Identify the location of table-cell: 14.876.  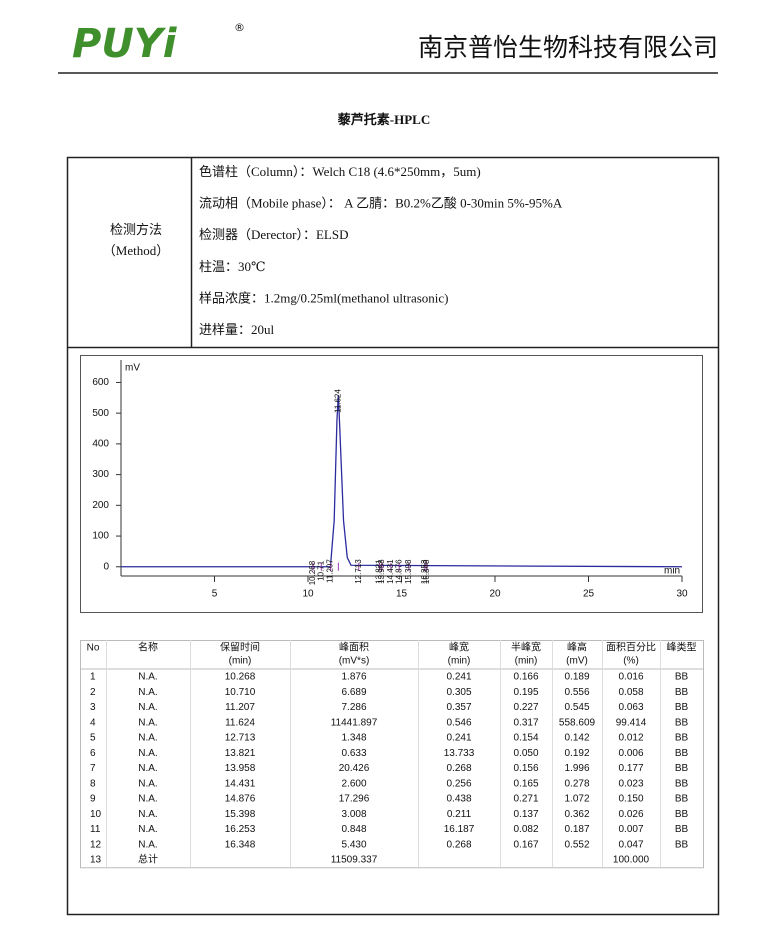
(240, 799).